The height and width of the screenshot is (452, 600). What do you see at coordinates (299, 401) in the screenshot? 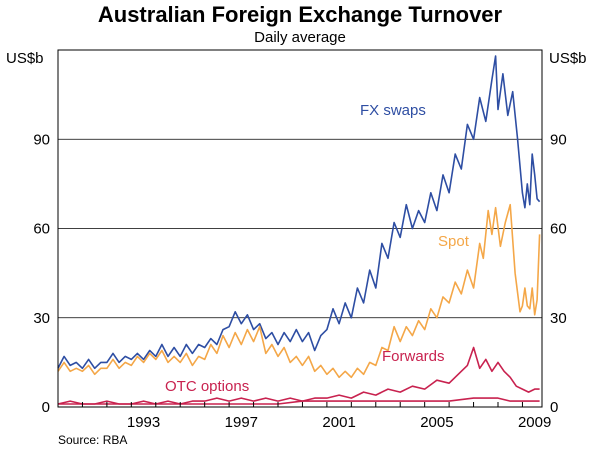
I see `series-line-otc-options` at bounding box center [299, 401].